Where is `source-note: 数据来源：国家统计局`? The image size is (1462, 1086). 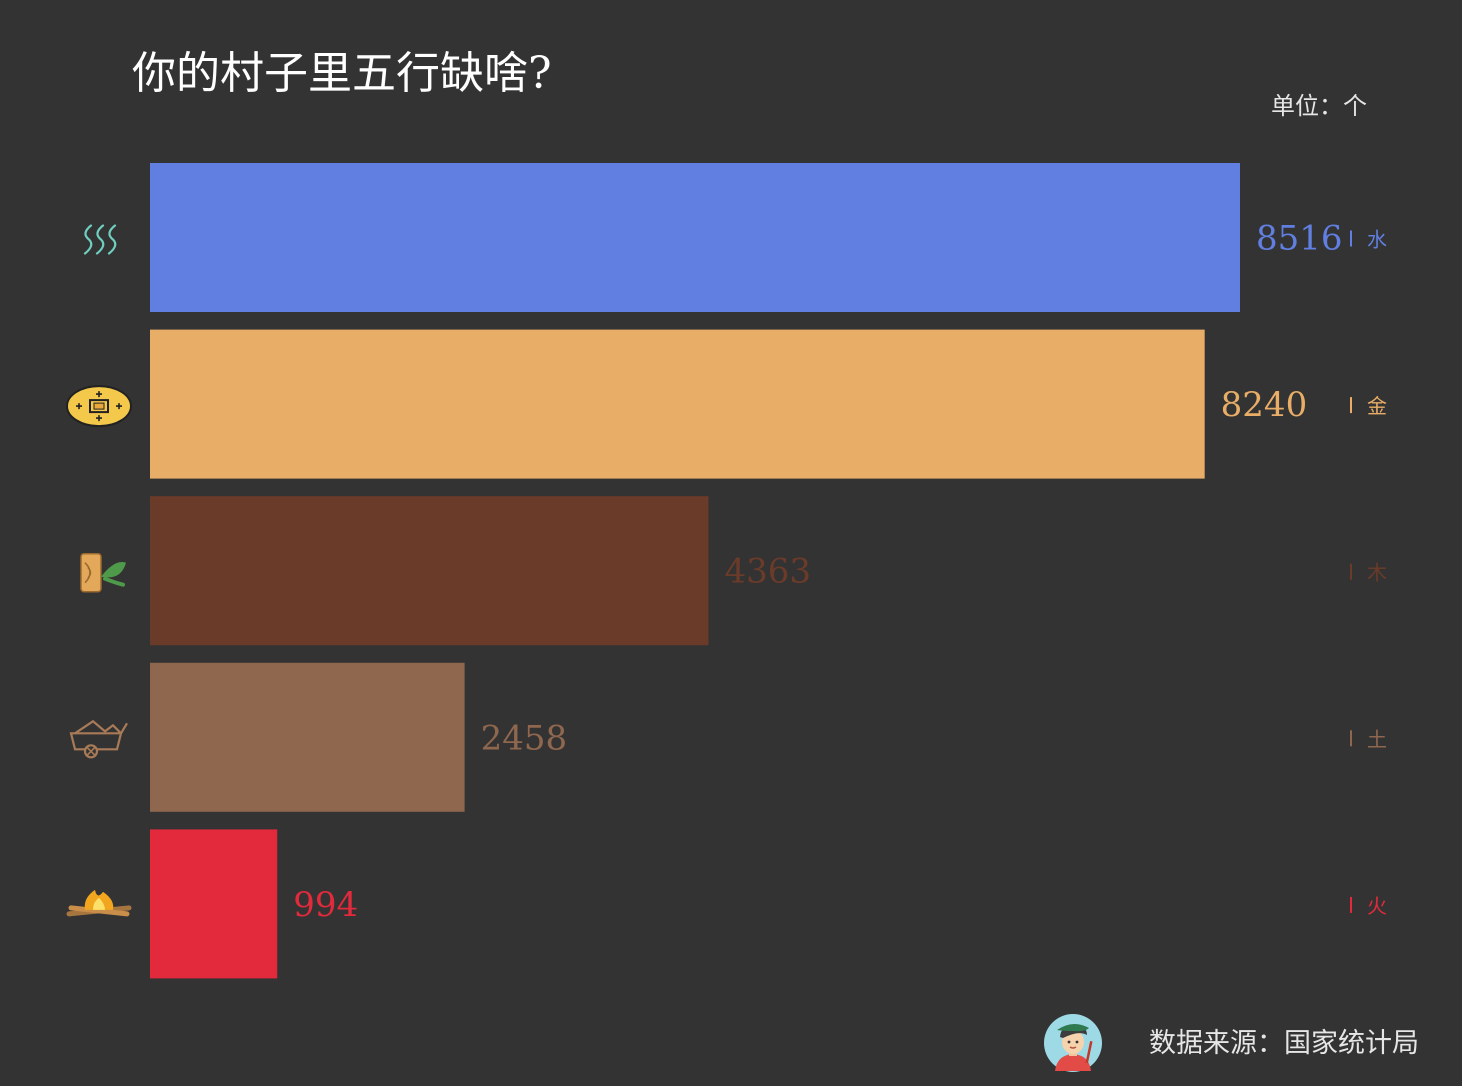
source-note: 数据来源：国家统计局 is located at coordinates (1284, 1043).